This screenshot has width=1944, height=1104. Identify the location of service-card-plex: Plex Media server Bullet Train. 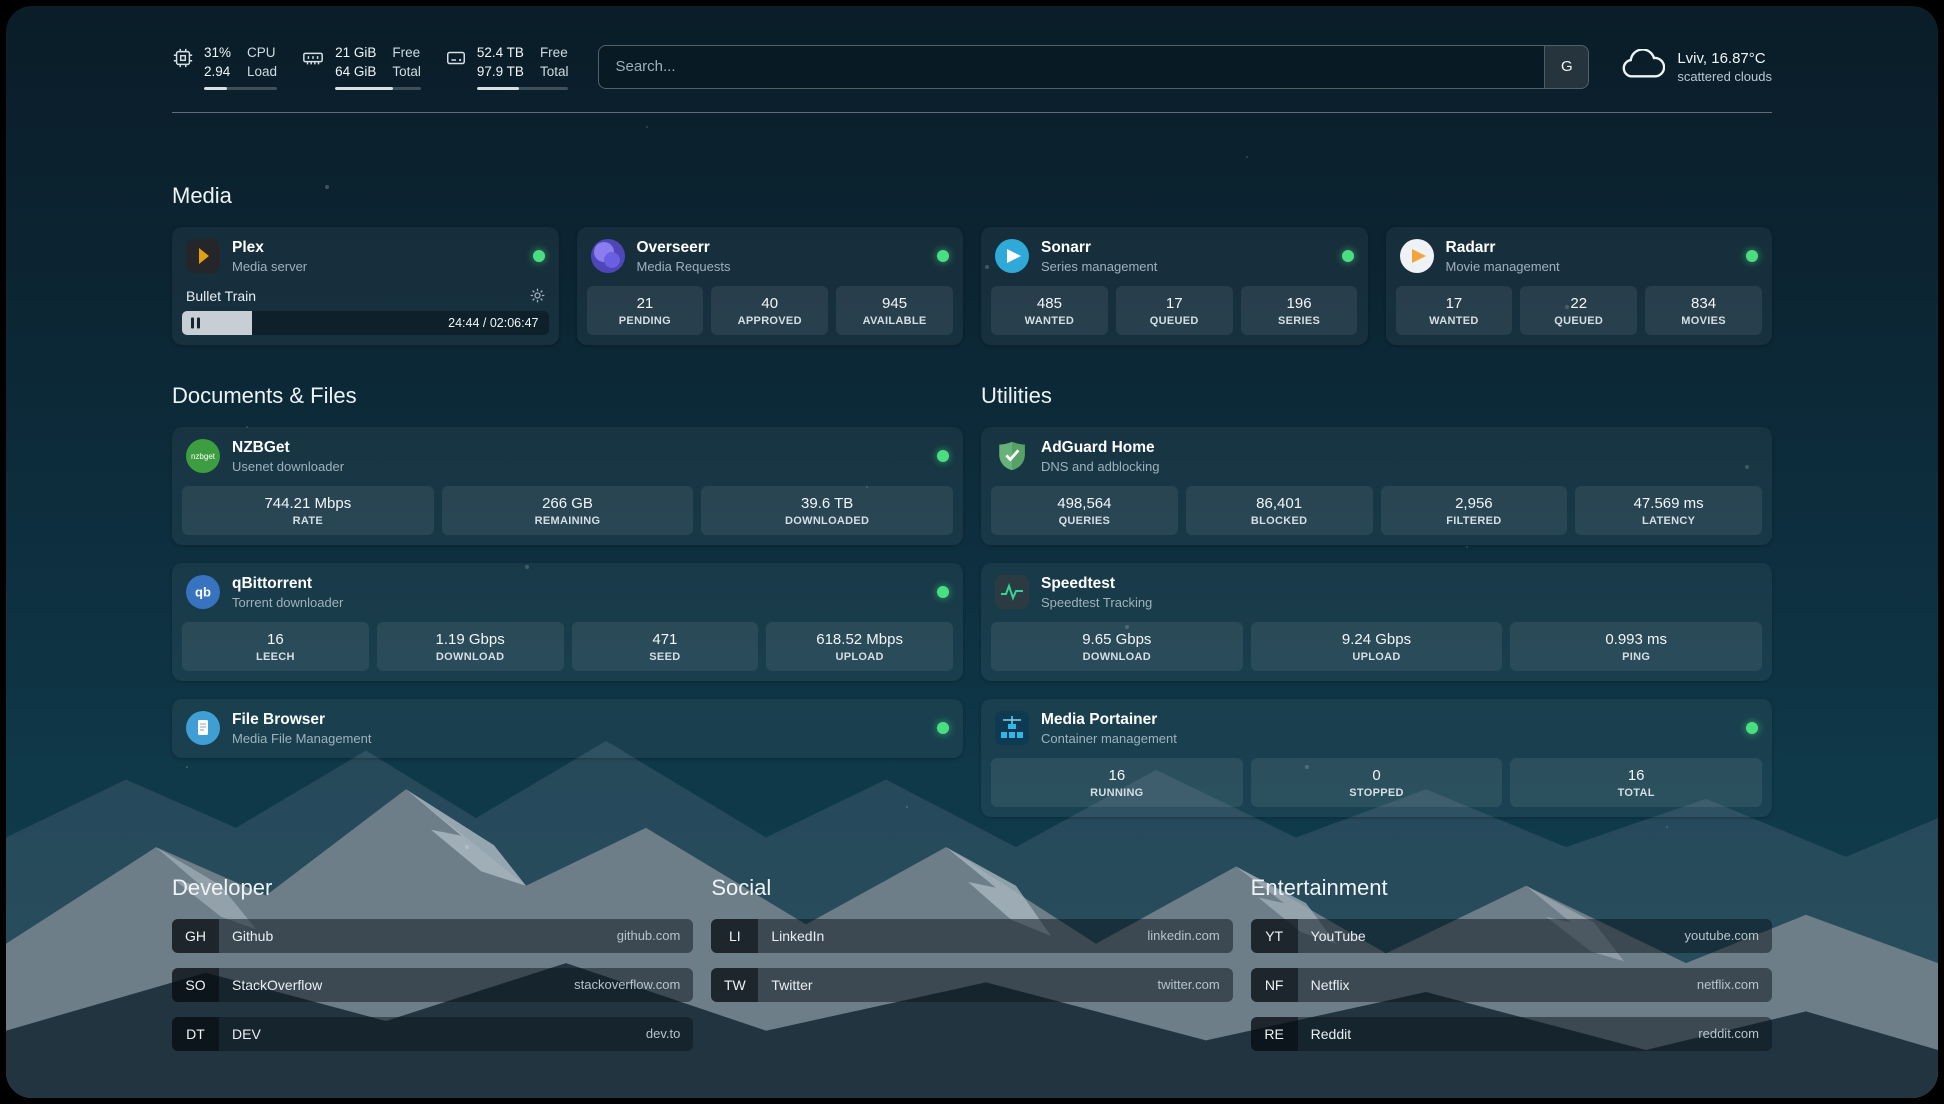
(365, 285).